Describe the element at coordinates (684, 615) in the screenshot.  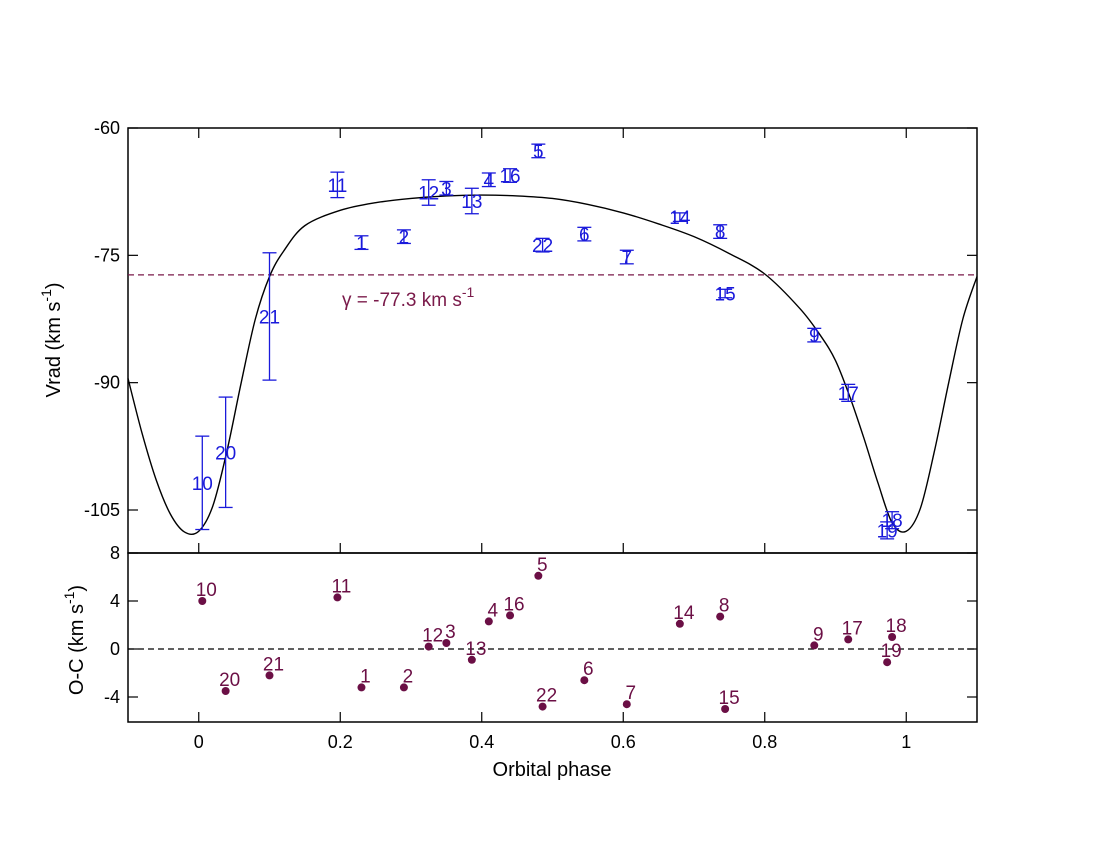
I see `residual-point-14: 14` at that location.